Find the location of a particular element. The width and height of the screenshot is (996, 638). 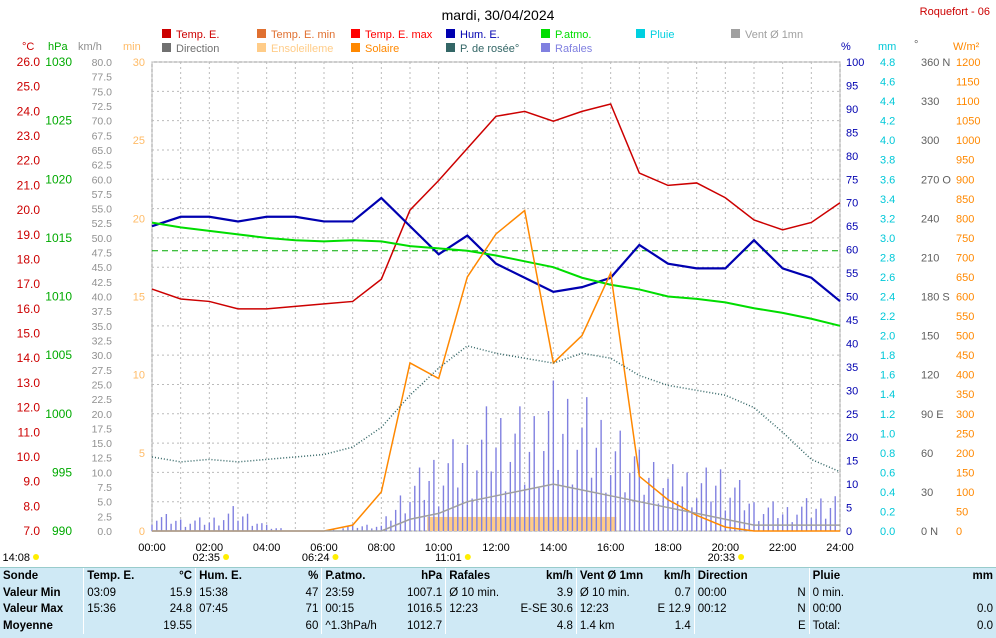

temp-tick: 13.0 is located at coordinates (29, 383).